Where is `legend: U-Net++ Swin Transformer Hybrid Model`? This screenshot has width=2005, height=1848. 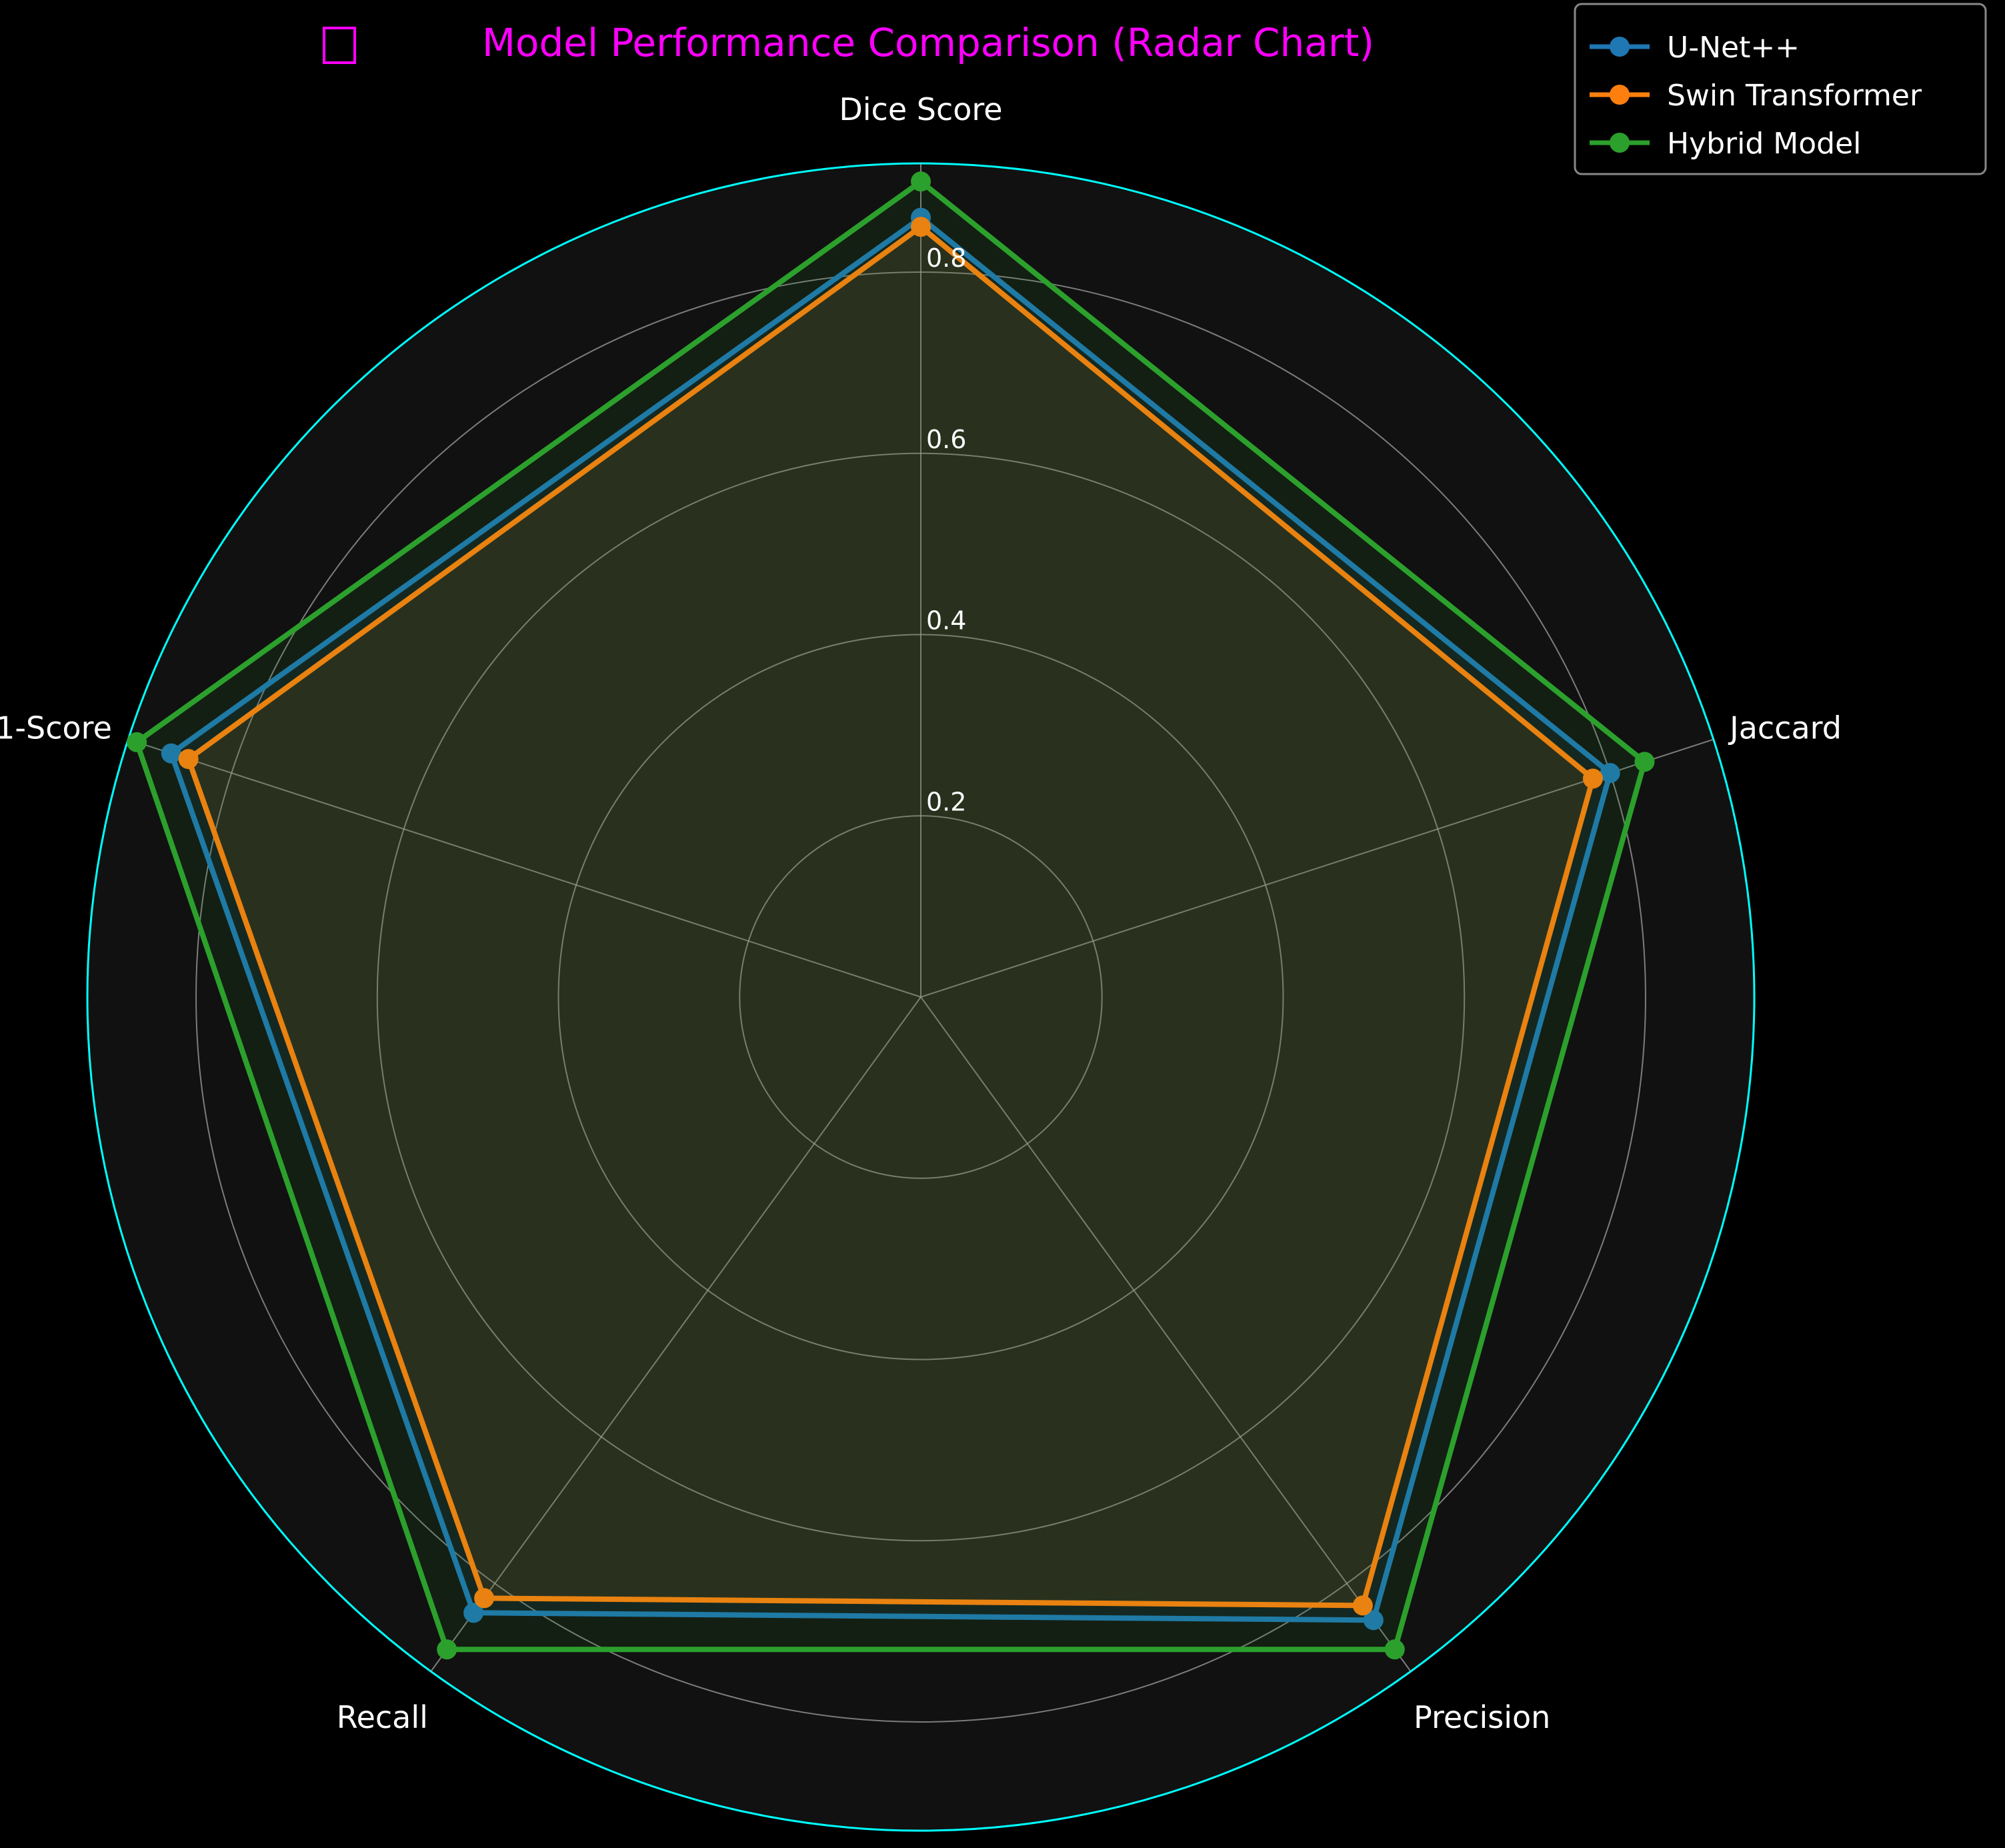 legend: U-Net++ Swin Transformer Hybrid Model is located at coordinates (1780, 89).